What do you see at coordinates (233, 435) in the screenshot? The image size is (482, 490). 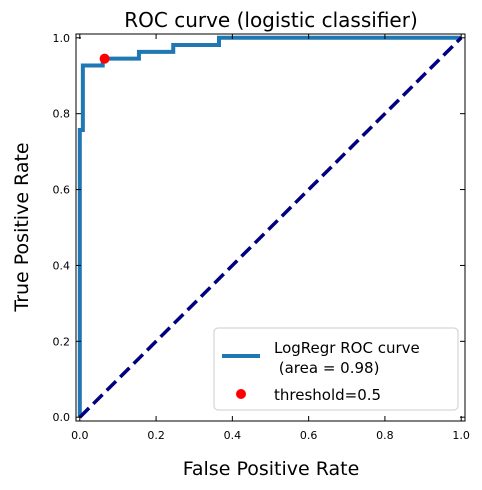 I see `x-tick-label: 0.4` at bounding box center [233, 435].